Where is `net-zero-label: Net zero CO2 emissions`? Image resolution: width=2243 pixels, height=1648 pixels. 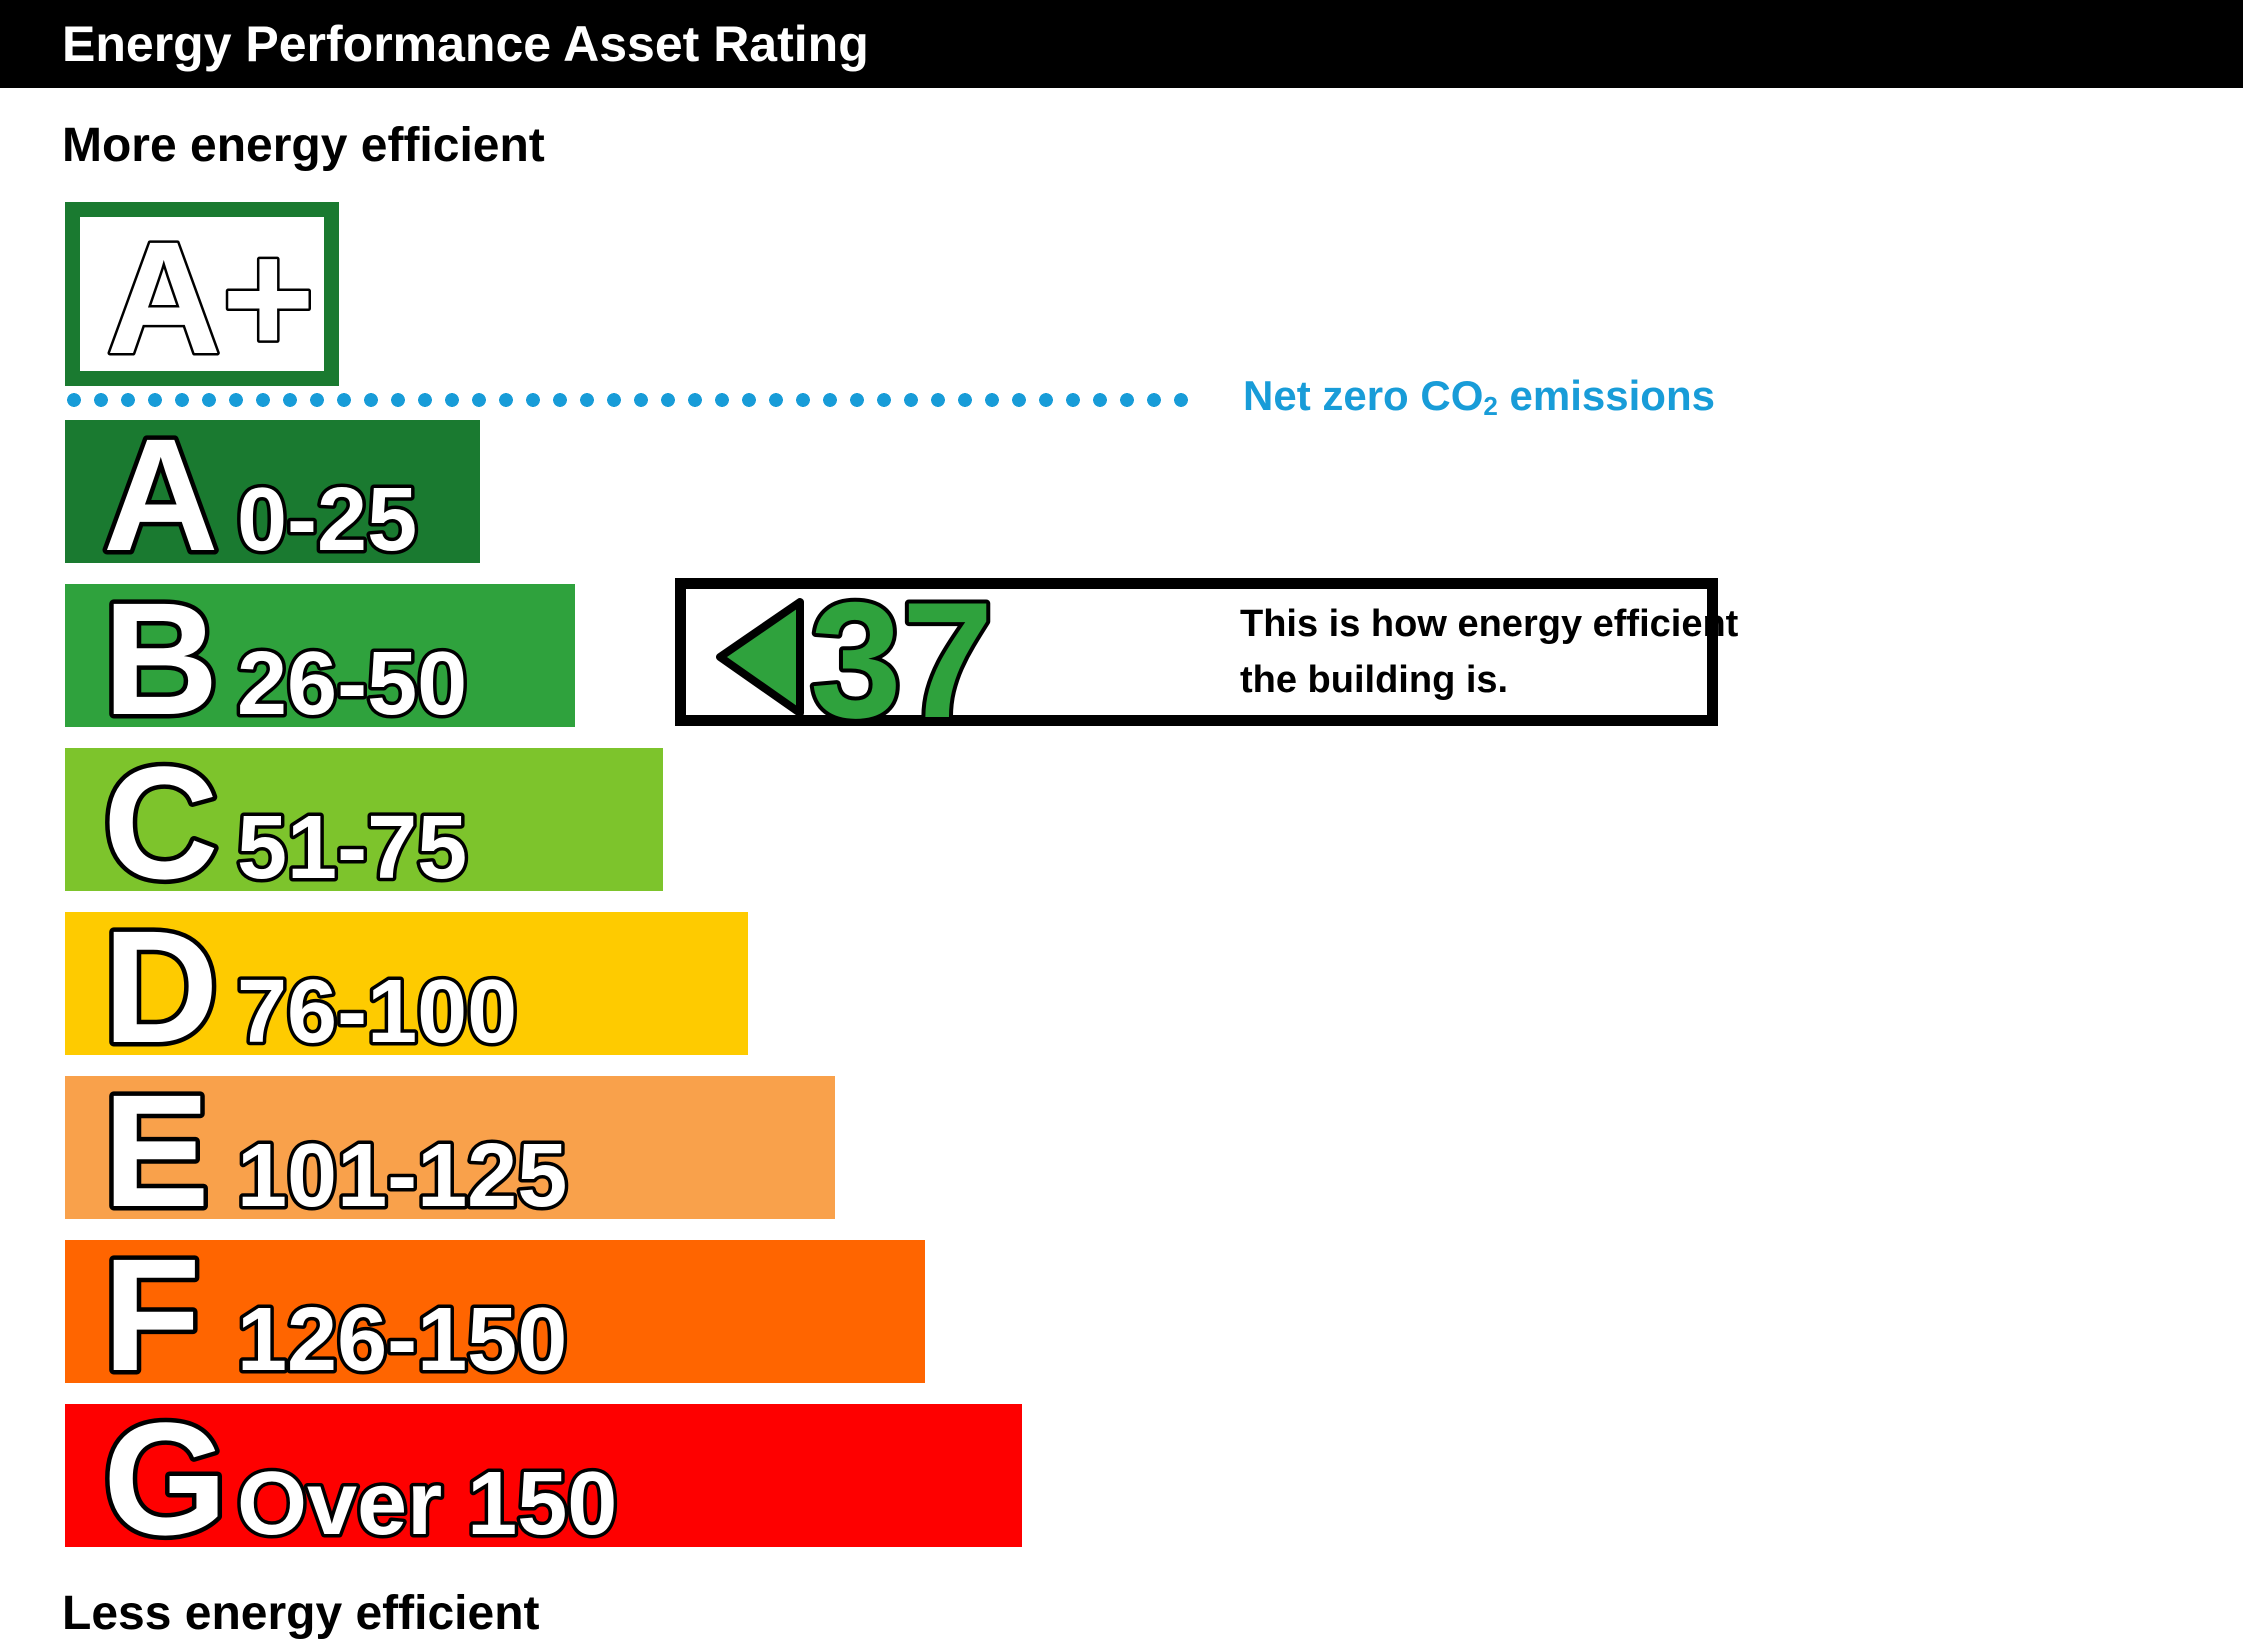 net-zero-label: Net zero CO2 emissions is located at coordinates (1479, 397).